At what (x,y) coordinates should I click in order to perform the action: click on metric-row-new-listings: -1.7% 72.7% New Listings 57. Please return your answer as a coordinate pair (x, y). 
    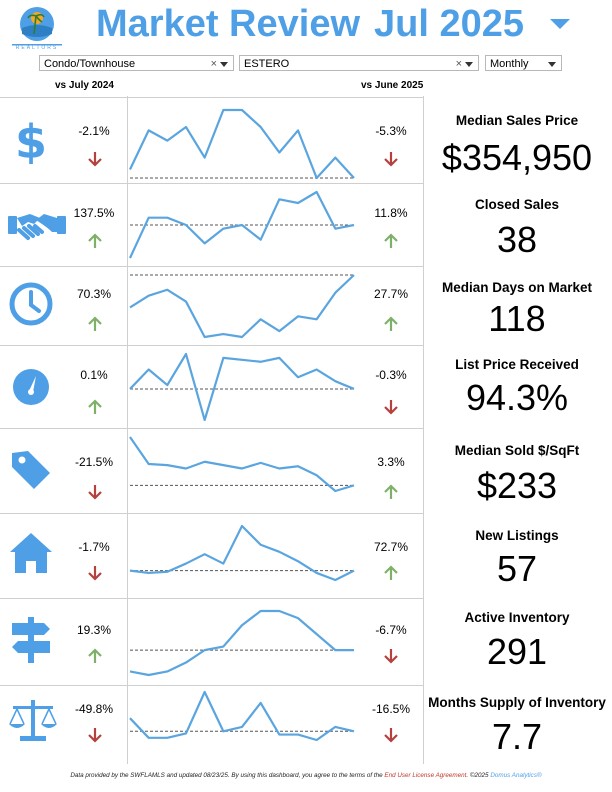
    Looking at the image, I should click on (306, 556).